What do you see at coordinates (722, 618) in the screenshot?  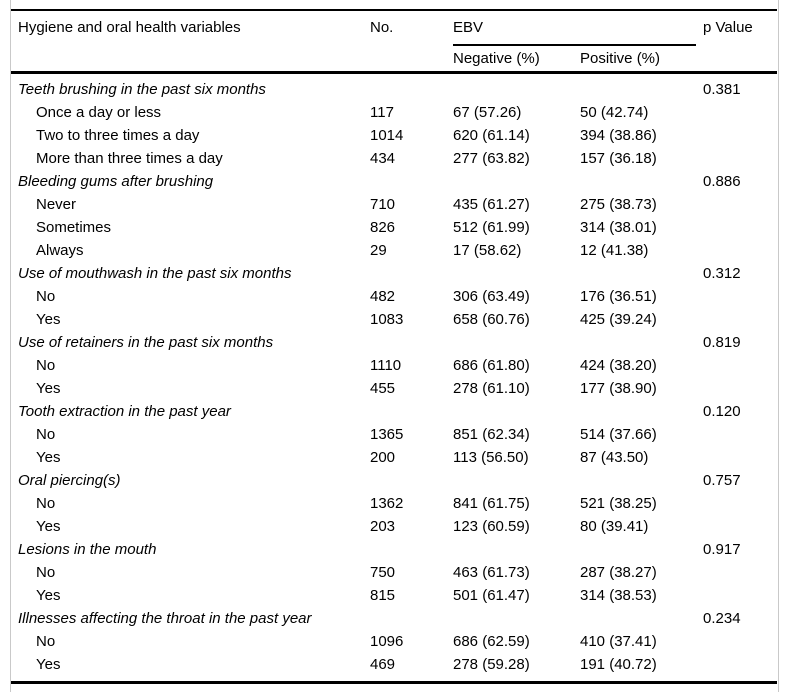 I see `pvalue-cell: 0.234` at bounding box center [722, 618].